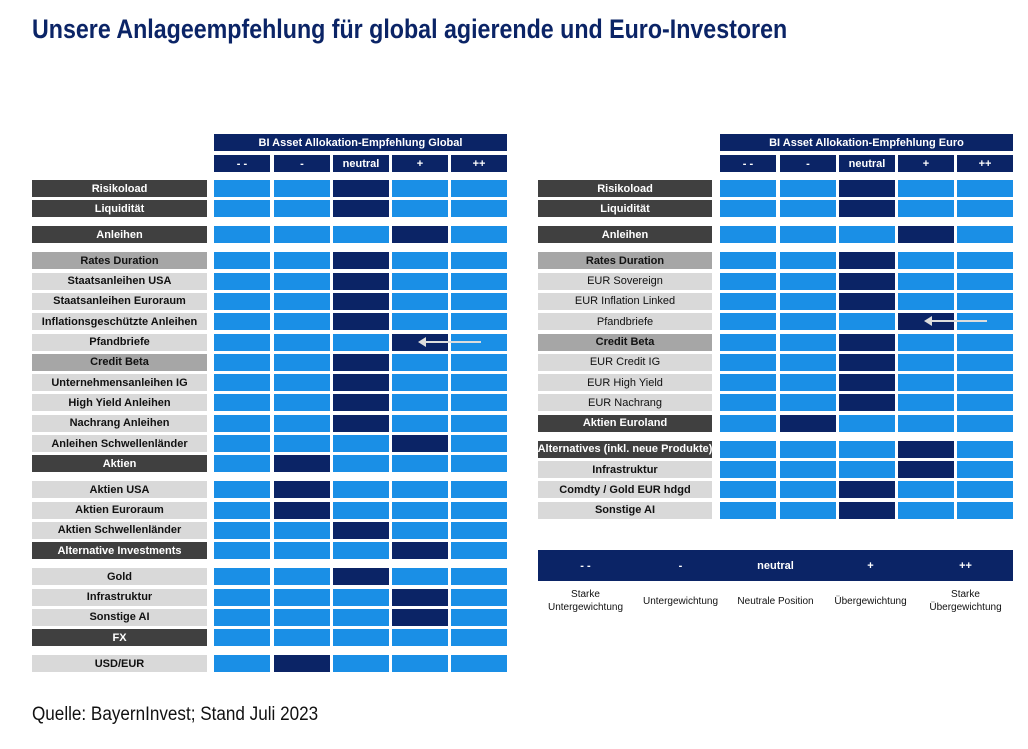 The width and height of the screenshot is (1028, 749). I want to click on row-label: Staatsanleihen Euroraum, so click(119, 301).